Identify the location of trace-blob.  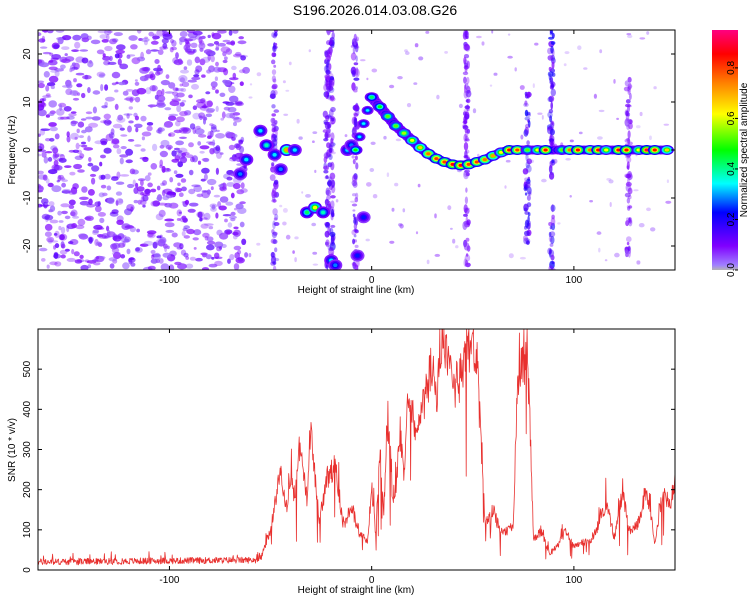
(307, 212).